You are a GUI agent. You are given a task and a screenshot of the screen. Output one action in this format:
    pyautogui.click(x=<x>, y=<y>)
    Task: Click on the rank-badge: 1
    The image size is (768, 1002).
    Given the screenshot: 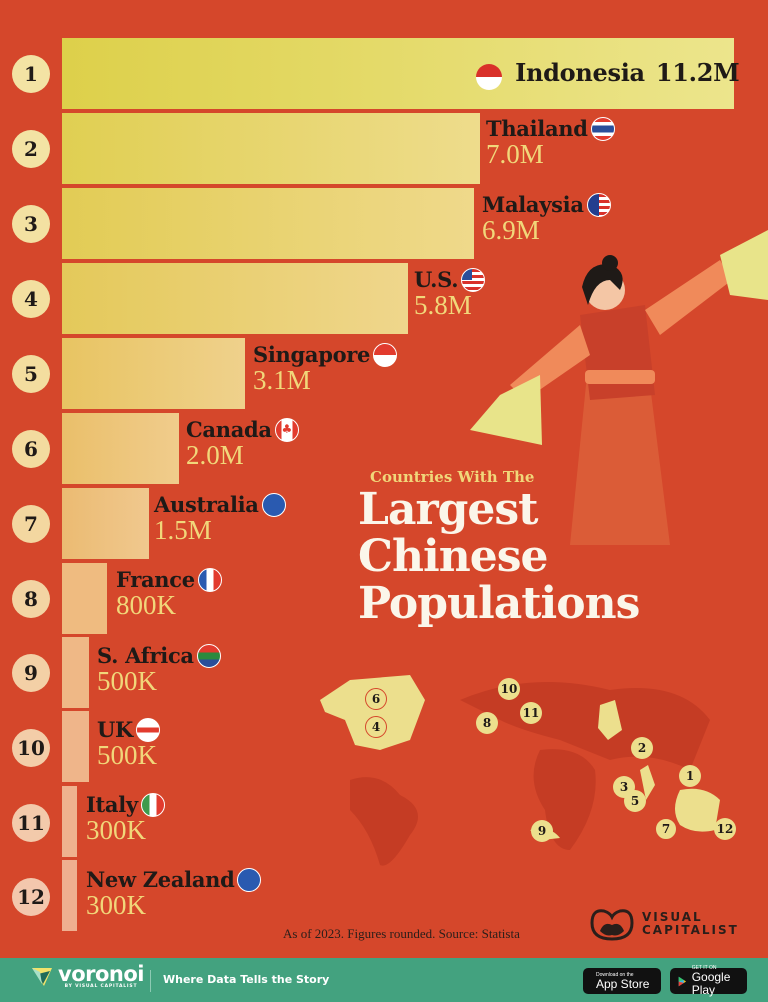 What is the action you would take?
    pyautogui.click(x=31, y=74)
    